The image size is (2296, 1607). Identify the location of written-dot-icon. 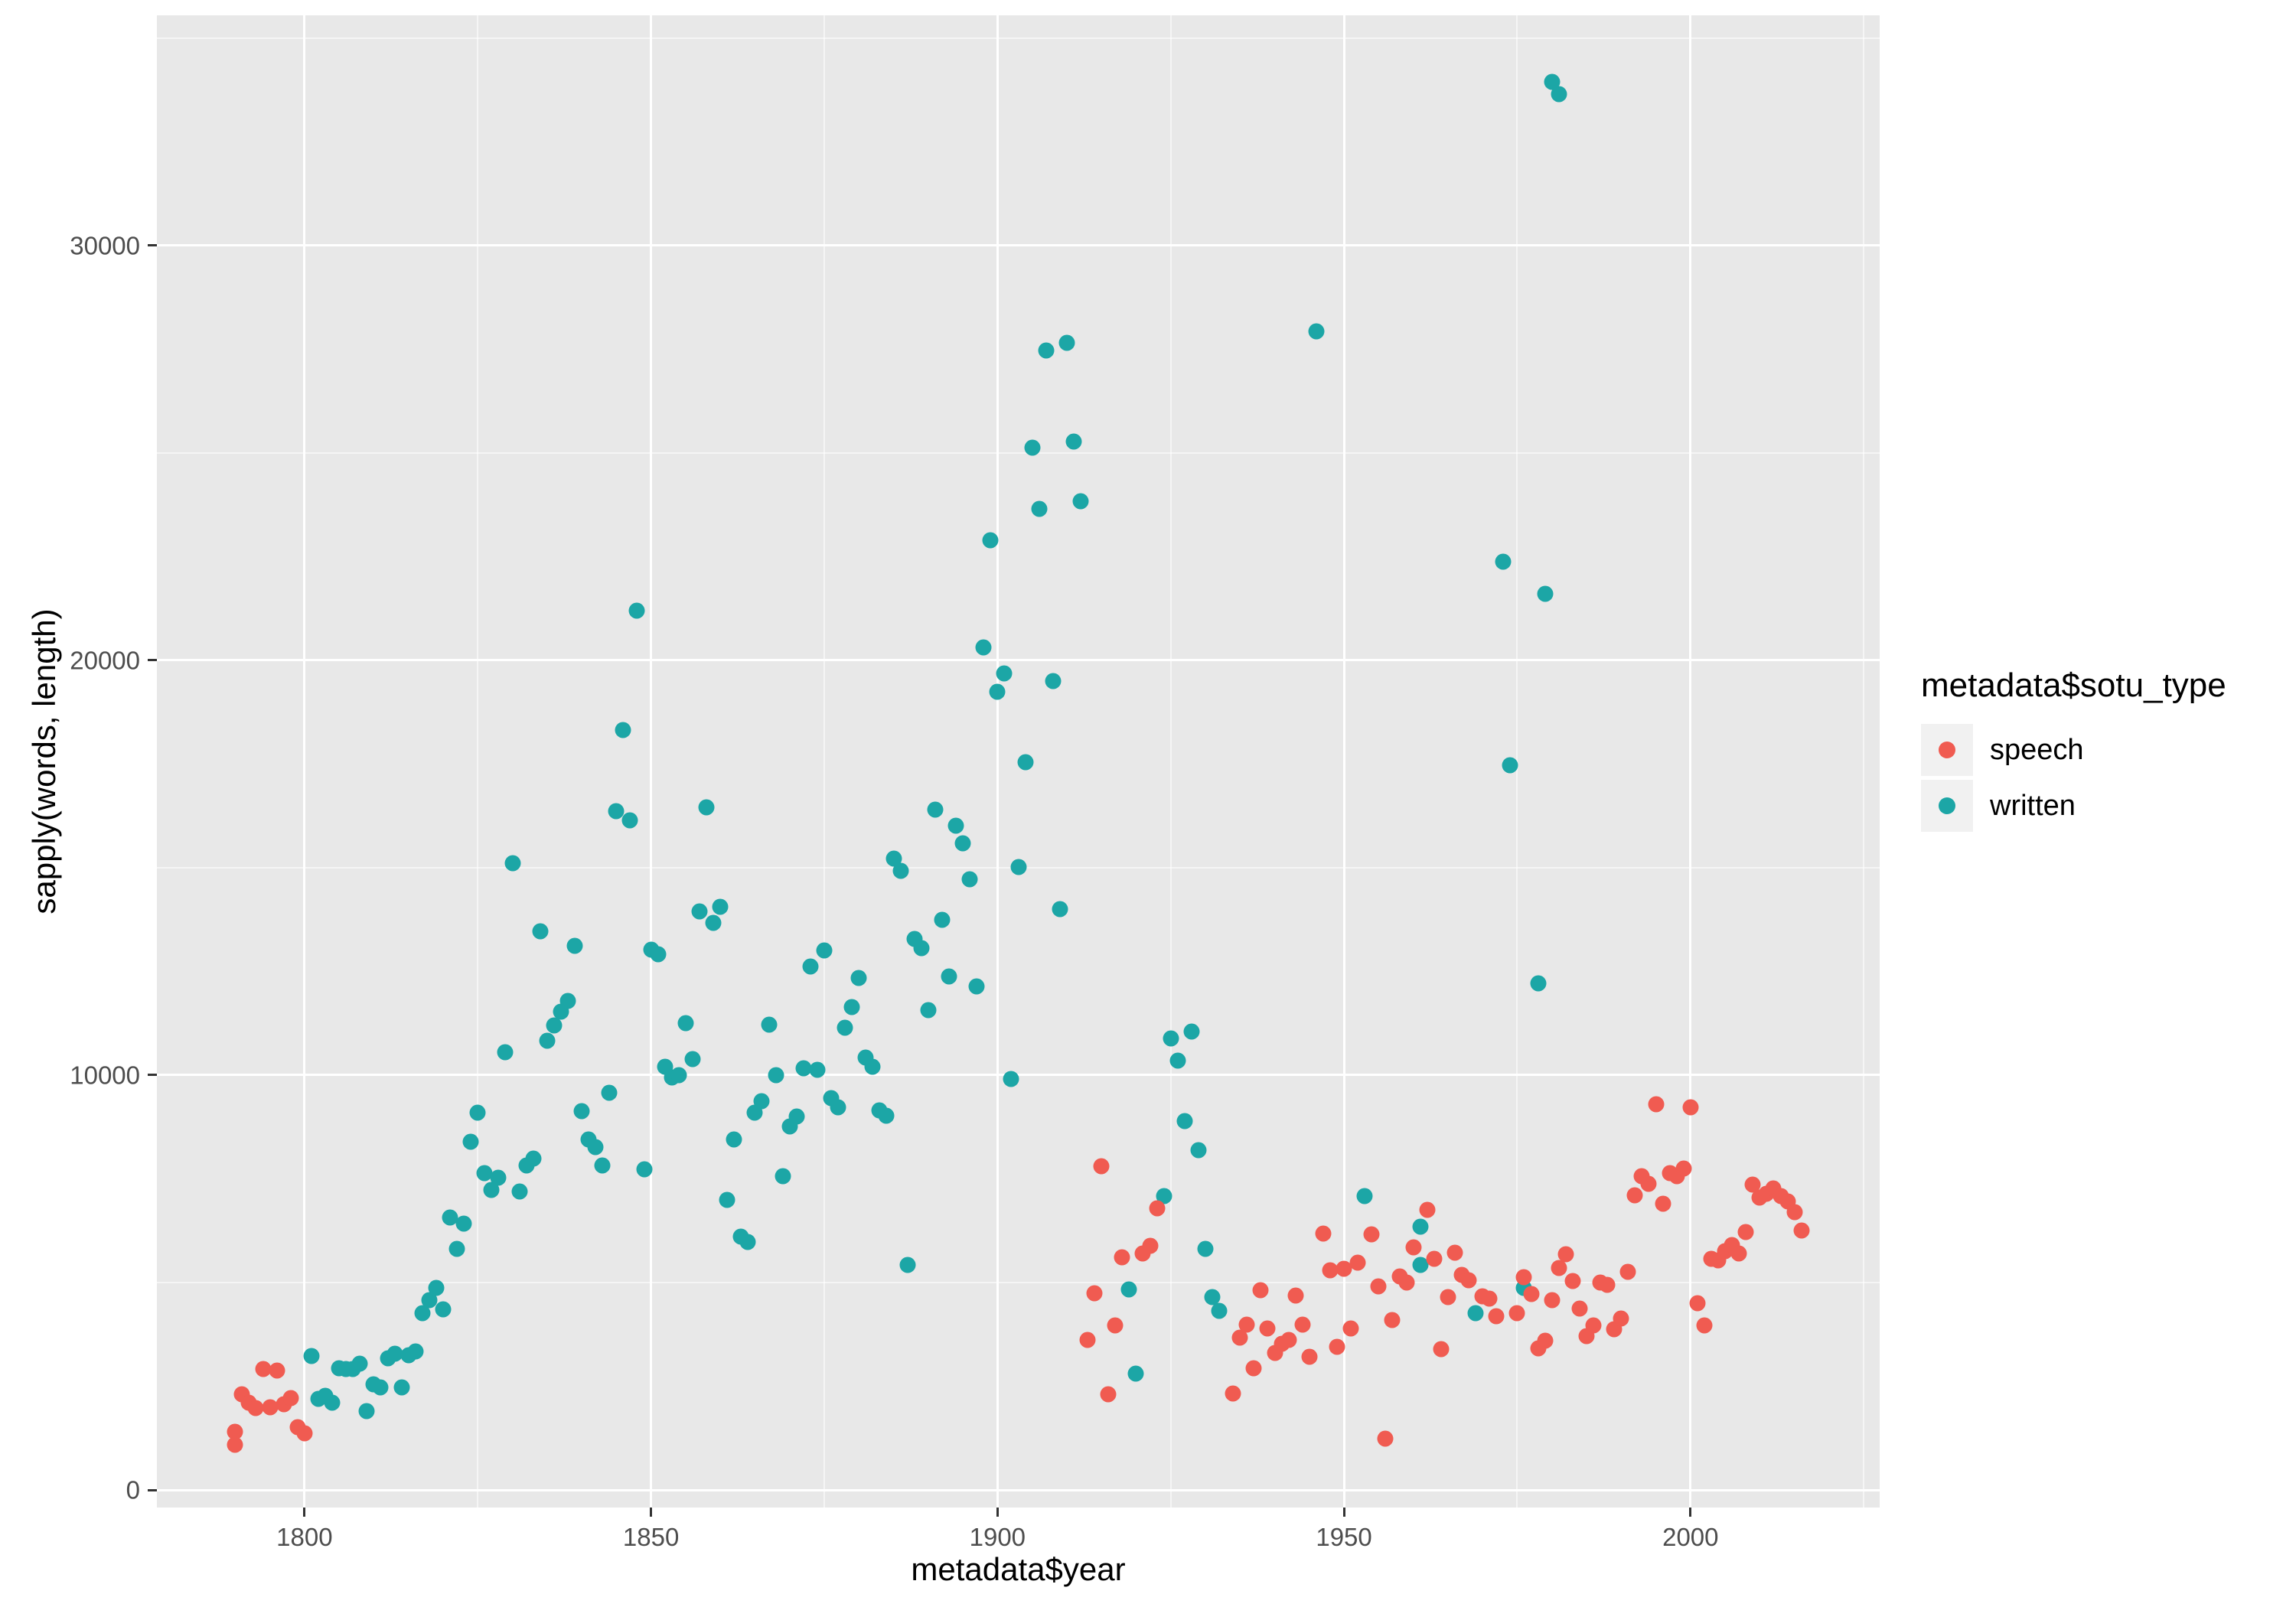
(1947, 805).